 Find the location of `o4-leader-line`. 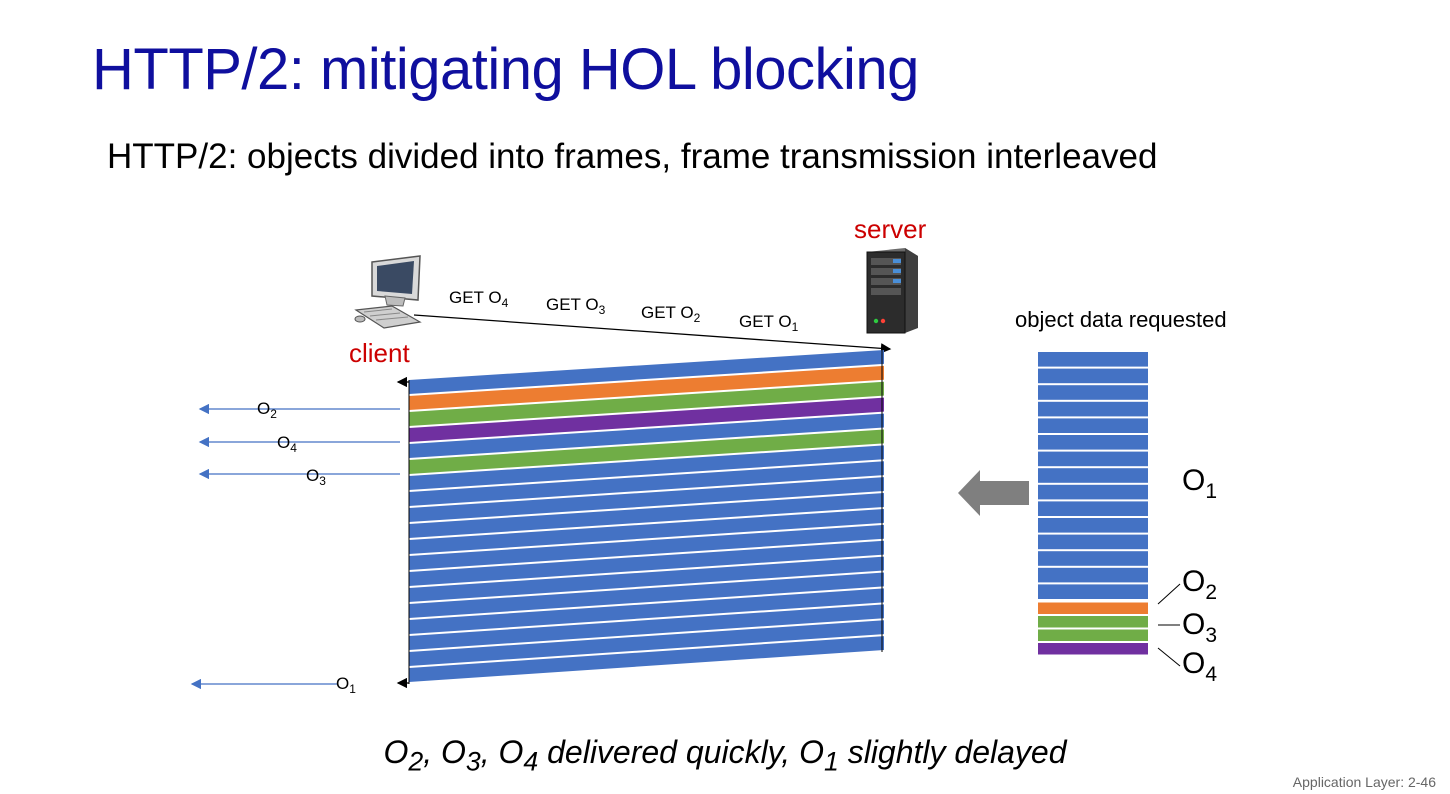

o4-leader-line is located at coordinates (1169, 657).